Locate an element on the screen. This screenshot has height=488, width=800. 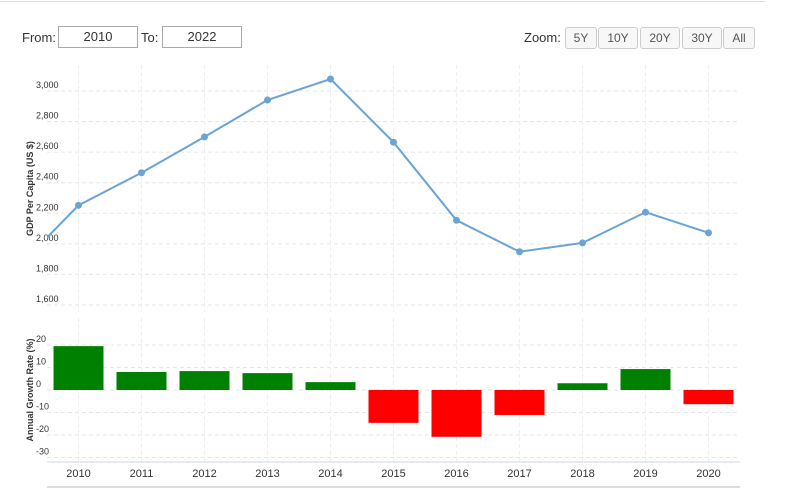
y-tick-label: 2,600 is located at coordinates (47, 146).